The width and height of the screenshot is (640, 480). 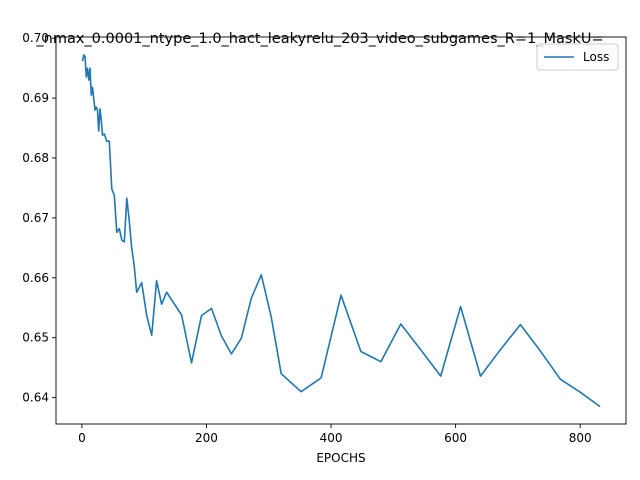 I want to click on y-axis-ticks: 0.64 0.65 0.66 0.67 0.68 0.69 0.70, so click(x=39, y=218).